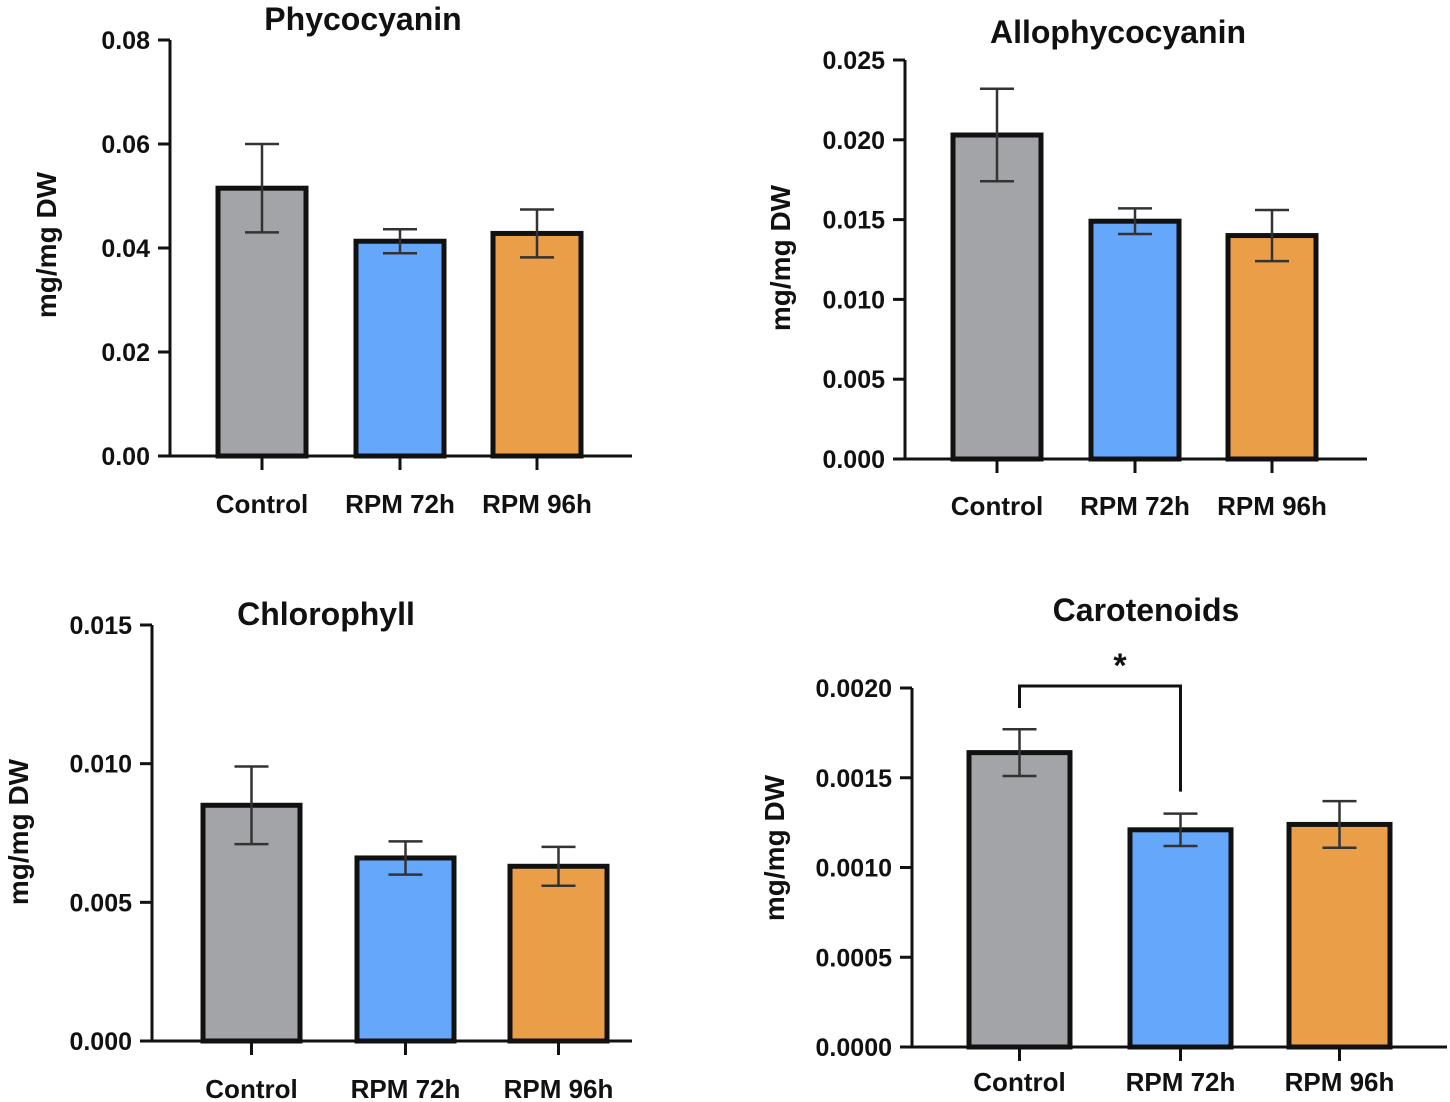  Describe the element at coordinates (853, 141) in the screenshot. I see `y-tick-label: 0.020` at that location.